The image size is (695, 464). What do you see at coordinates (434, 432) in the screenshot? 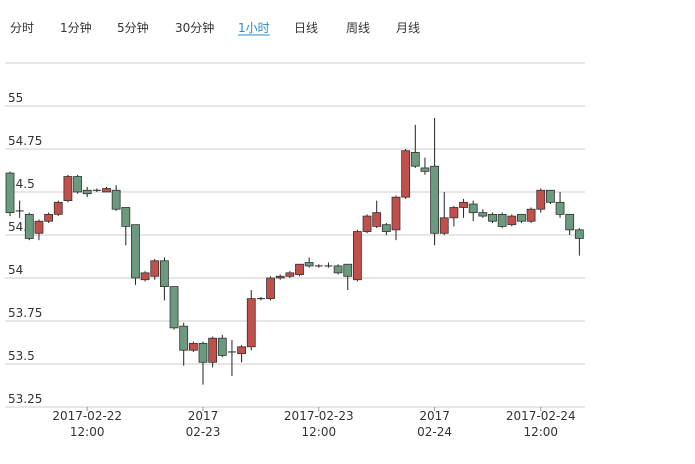
I see `x-tick-label: 02-24` at bounding box center [434, 432].